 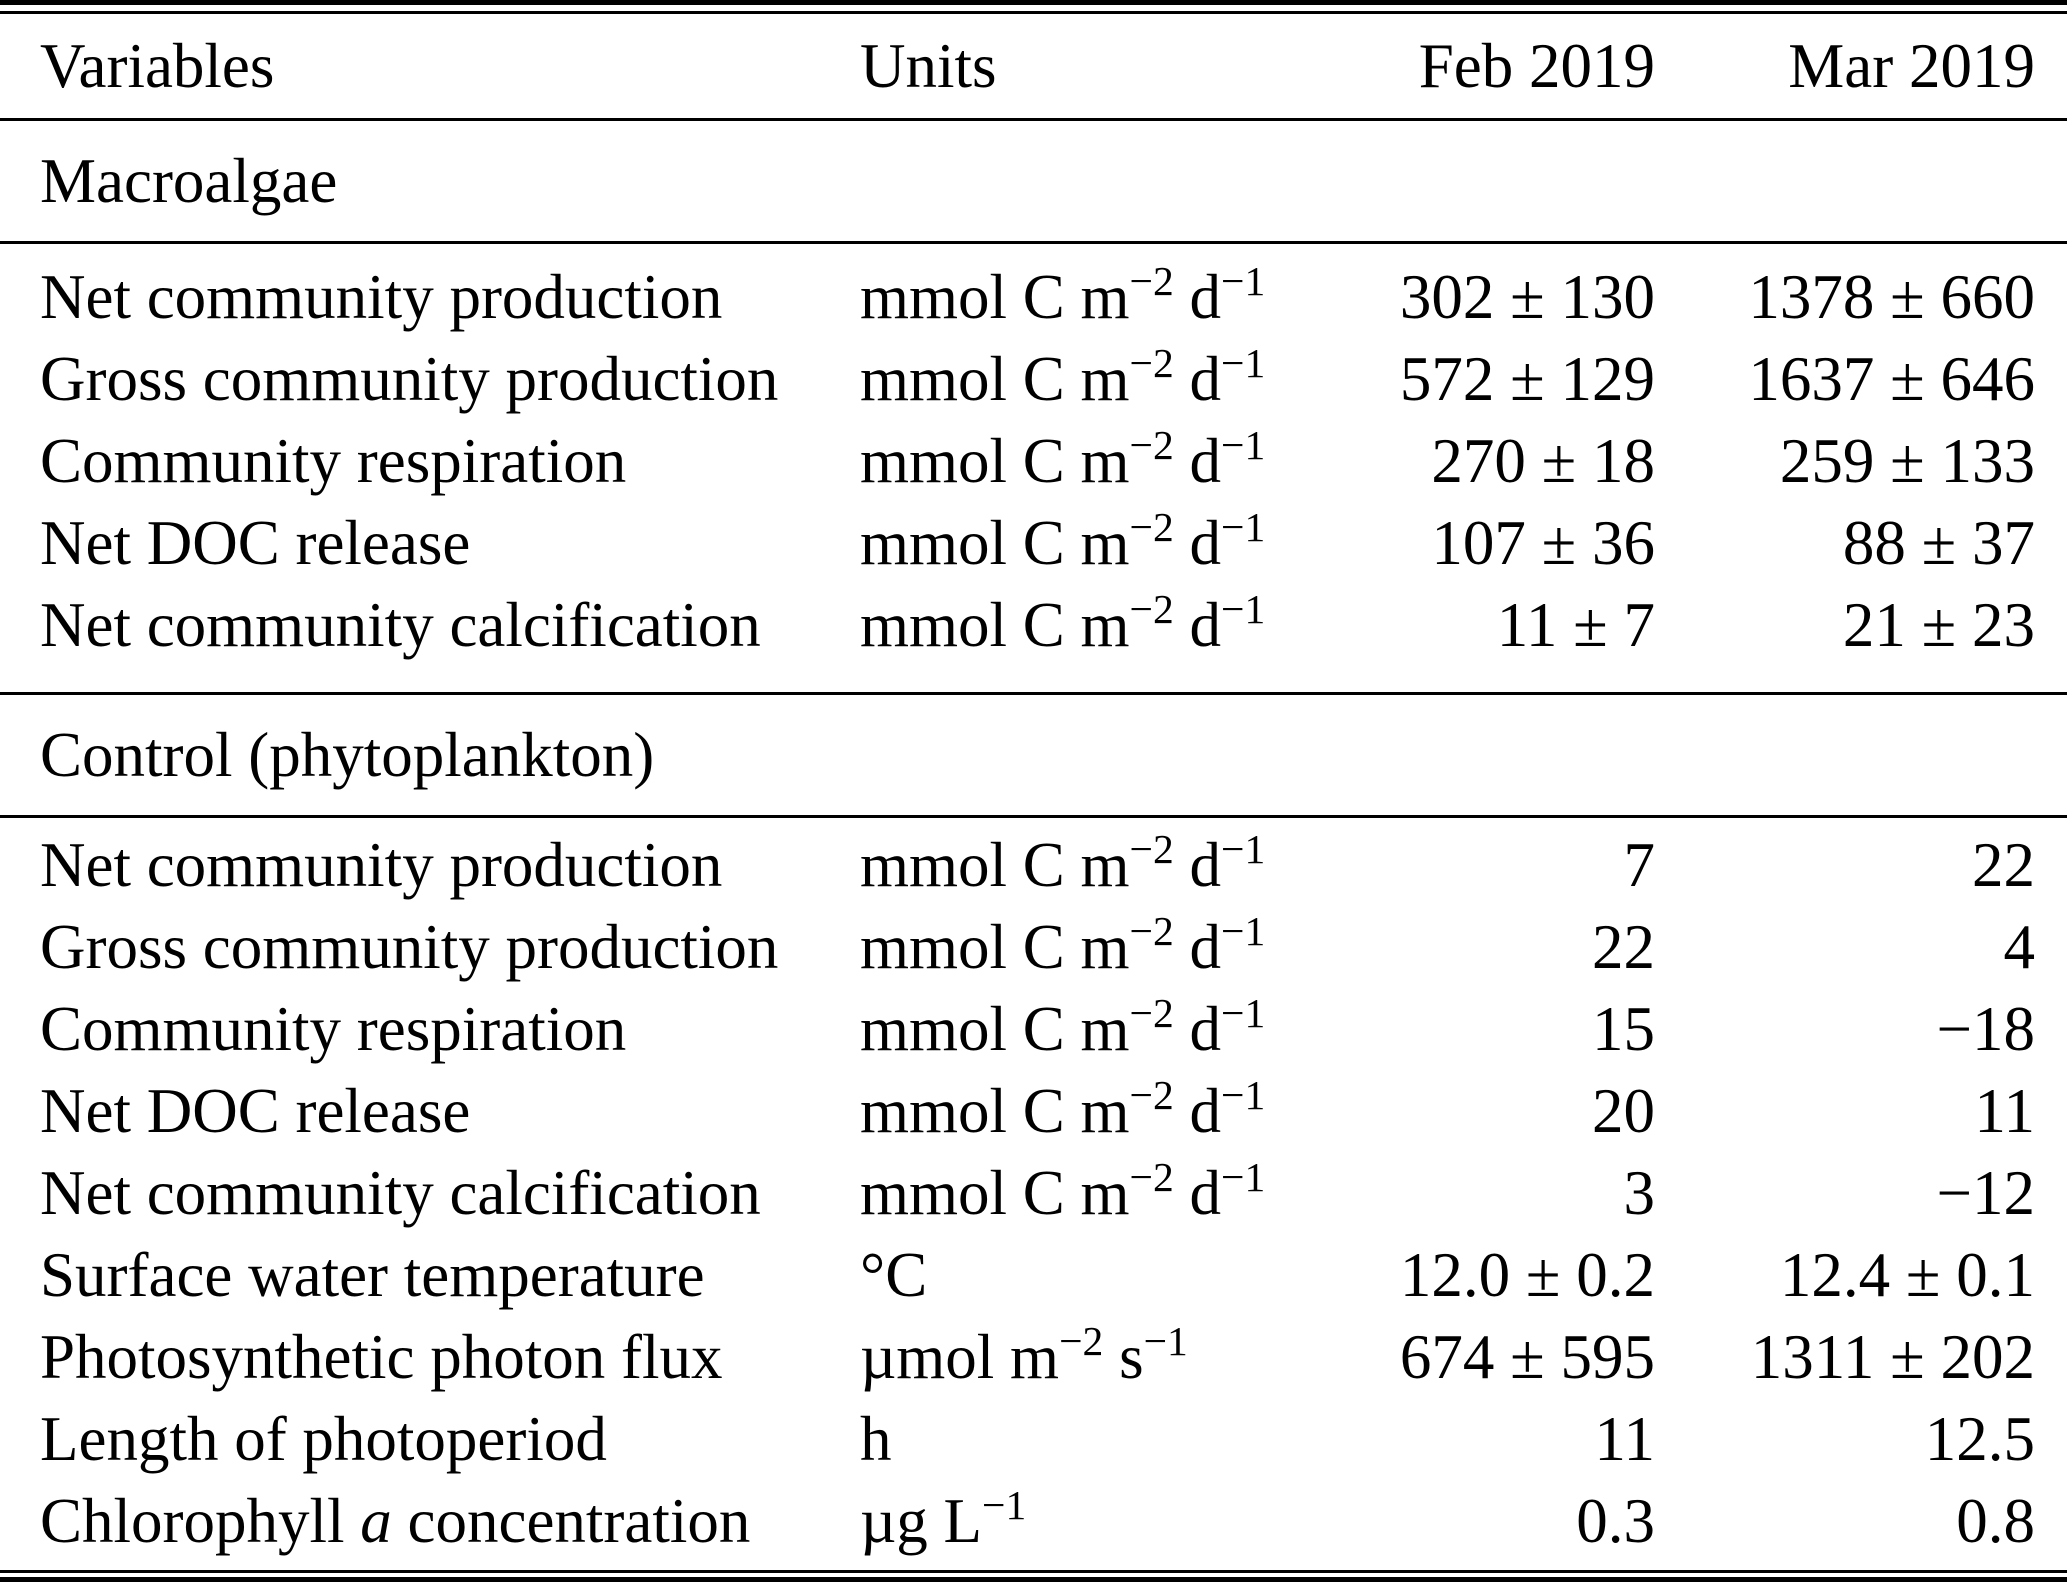 I want to click on section-header-control-phytoplankton: Control (phytoplankton), so click(x=1033, y=755).